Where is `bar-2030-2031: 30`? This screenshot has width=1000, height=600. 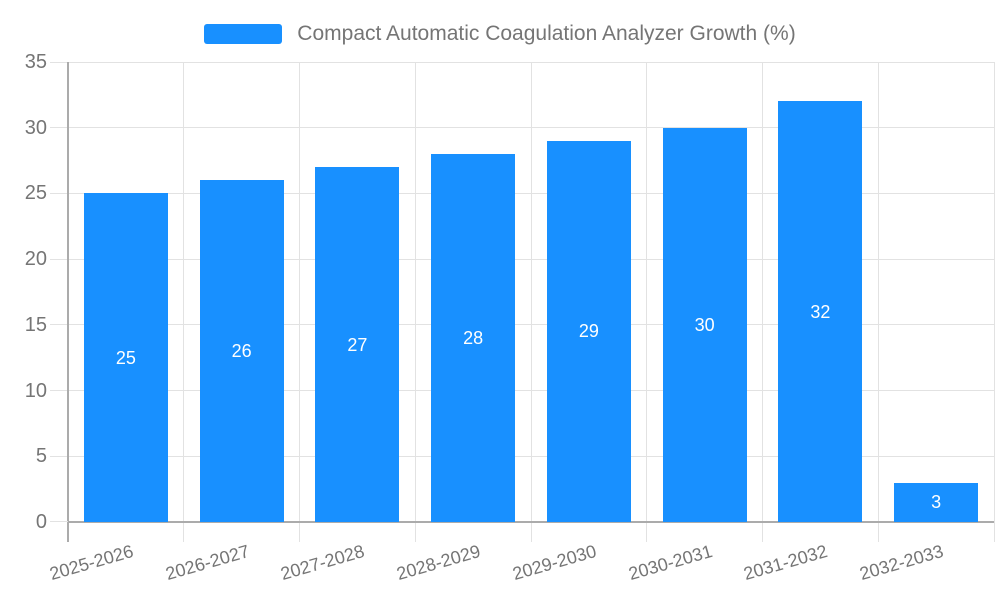 bar-2030-2031: 30 is located at coordinates (704, 324).